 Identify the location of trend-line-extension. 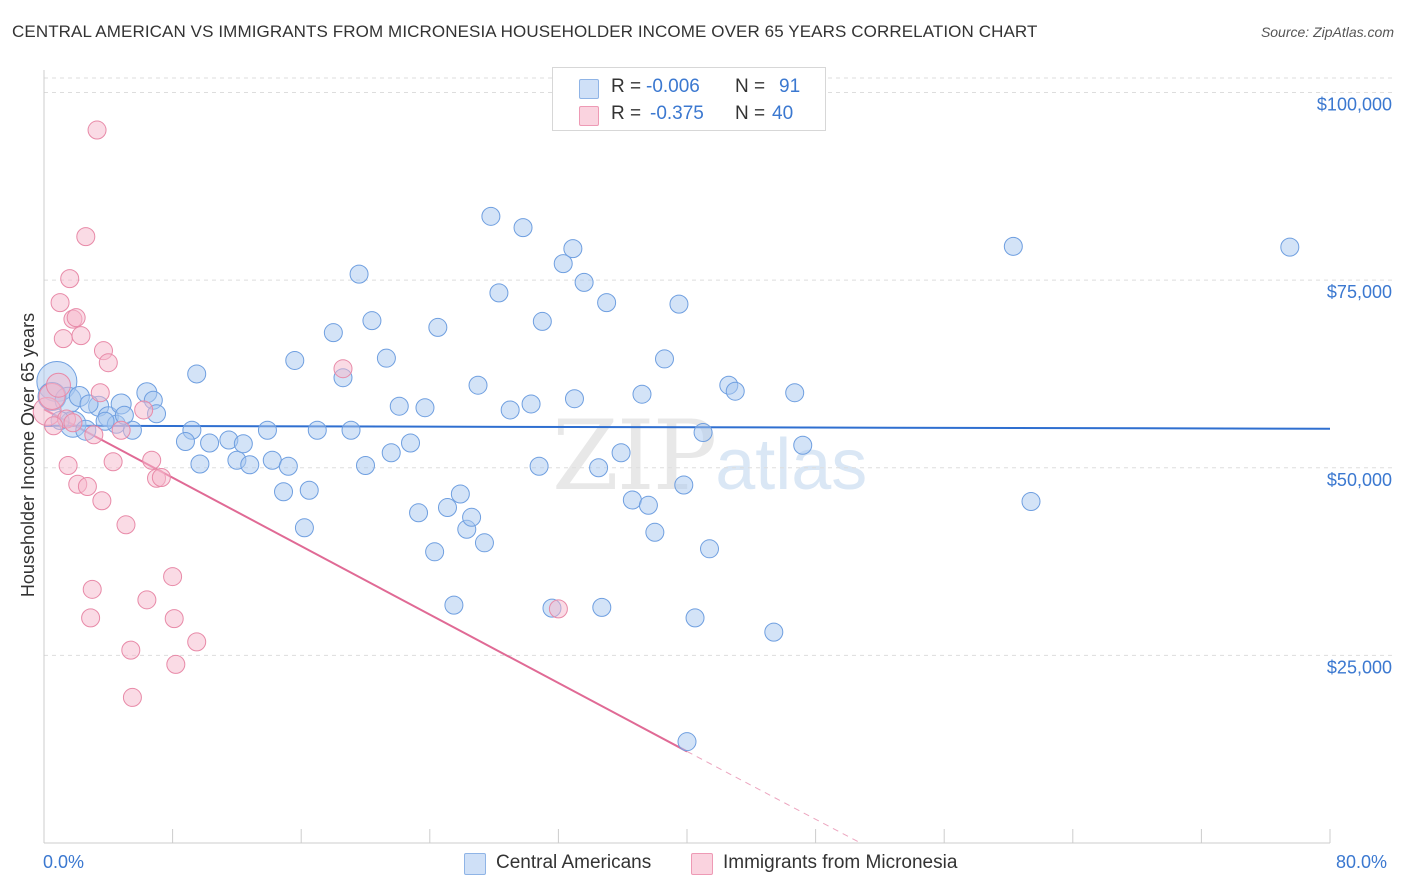
(773, 797).